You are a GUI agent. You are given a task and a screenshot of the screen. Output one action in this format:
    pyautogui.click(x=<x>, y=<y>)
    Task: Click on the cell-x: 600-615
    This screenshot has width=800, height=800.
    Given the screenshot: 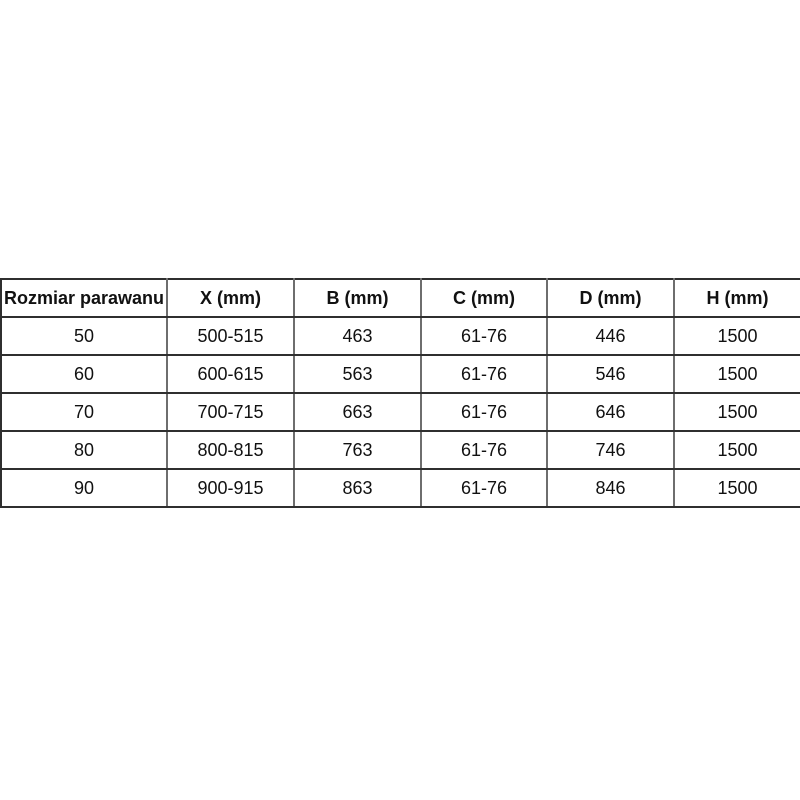 What is the action you would take?
    pyautogui.click(x=230, y=374)
    